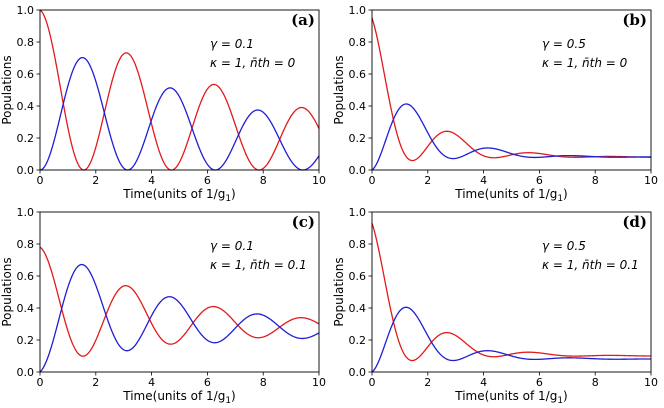  Describe the element at coordinates (303, 20) in the screenshot. I see `panel-label: (a)` at that location.